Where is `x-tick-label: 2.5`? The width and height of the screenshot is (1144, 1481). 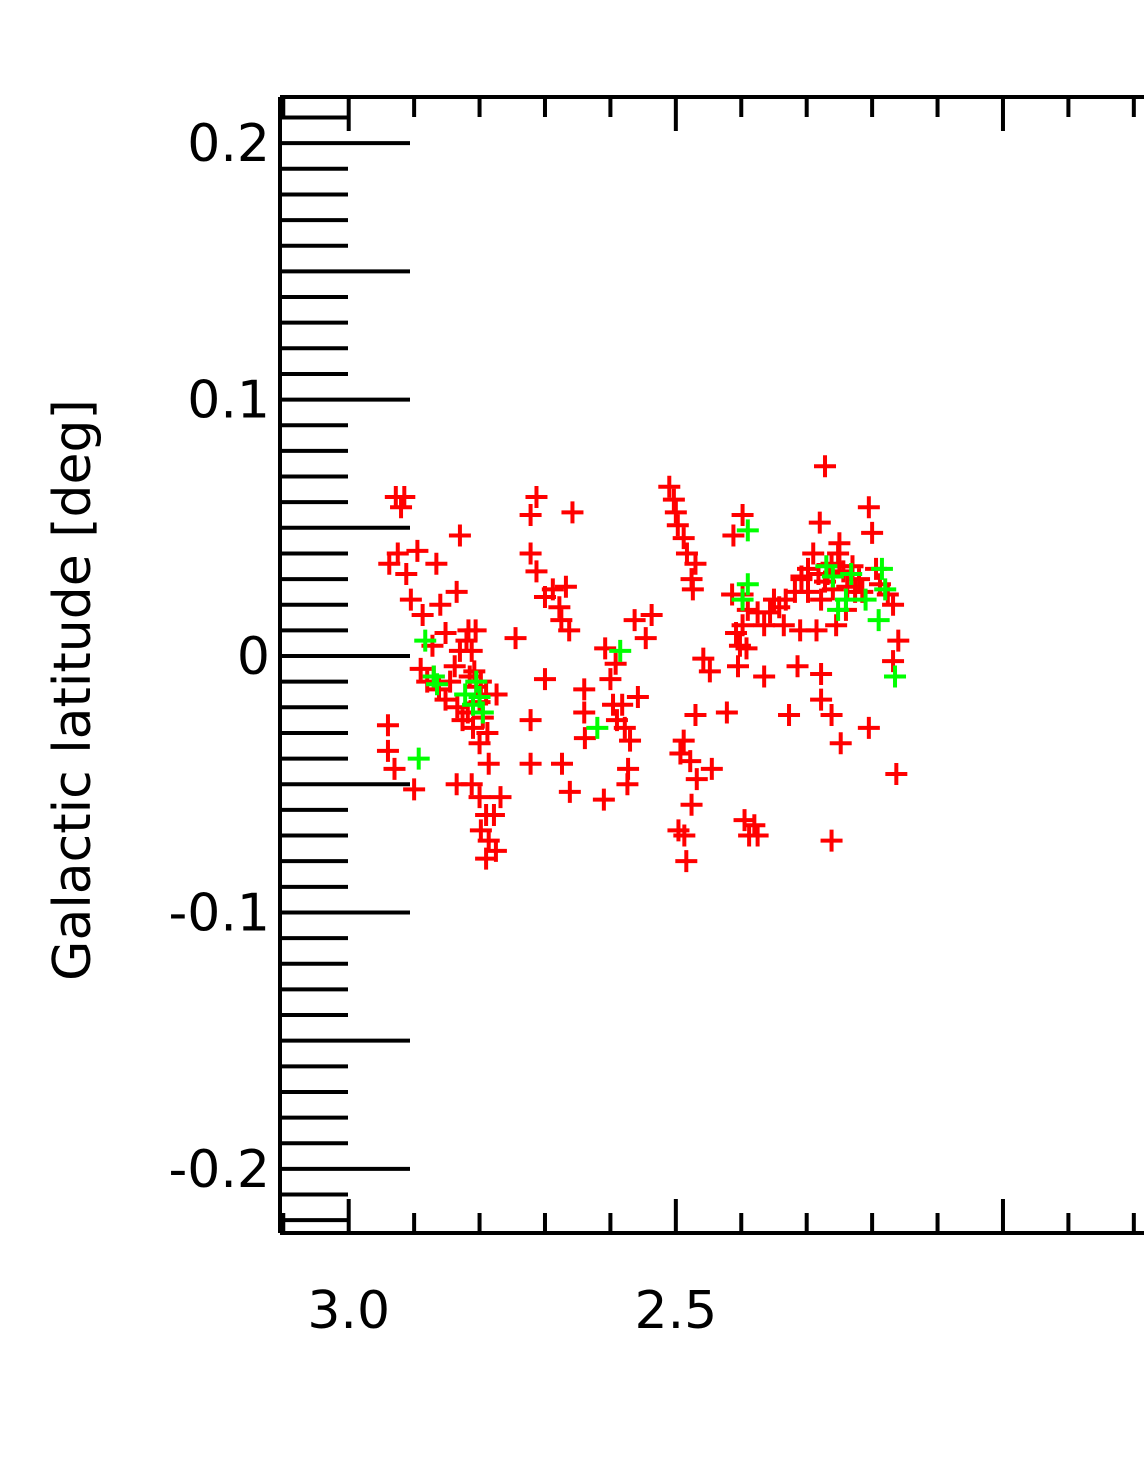
x-tick-label: 2.5 is located at coordinates (675, 1311).